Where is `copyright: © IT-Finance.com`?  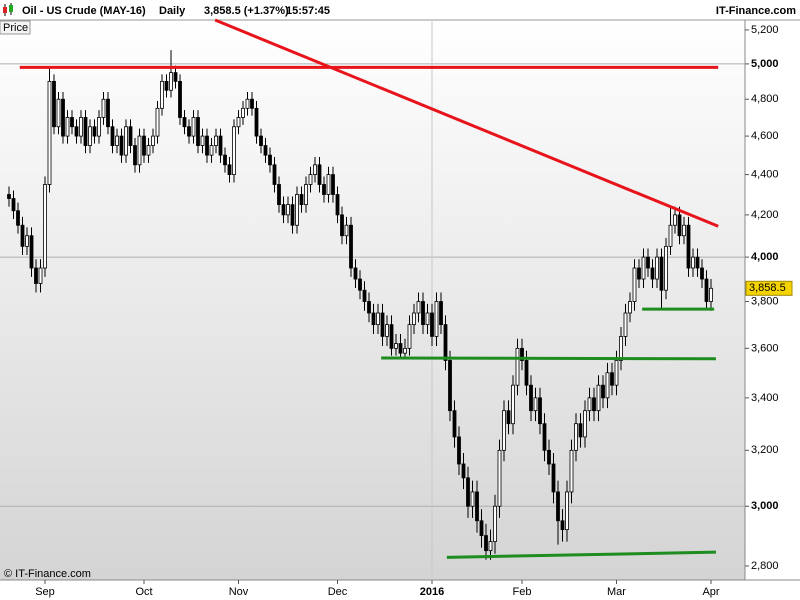 copyright: © IT-Finance.com is located at coordinates (47, 574).